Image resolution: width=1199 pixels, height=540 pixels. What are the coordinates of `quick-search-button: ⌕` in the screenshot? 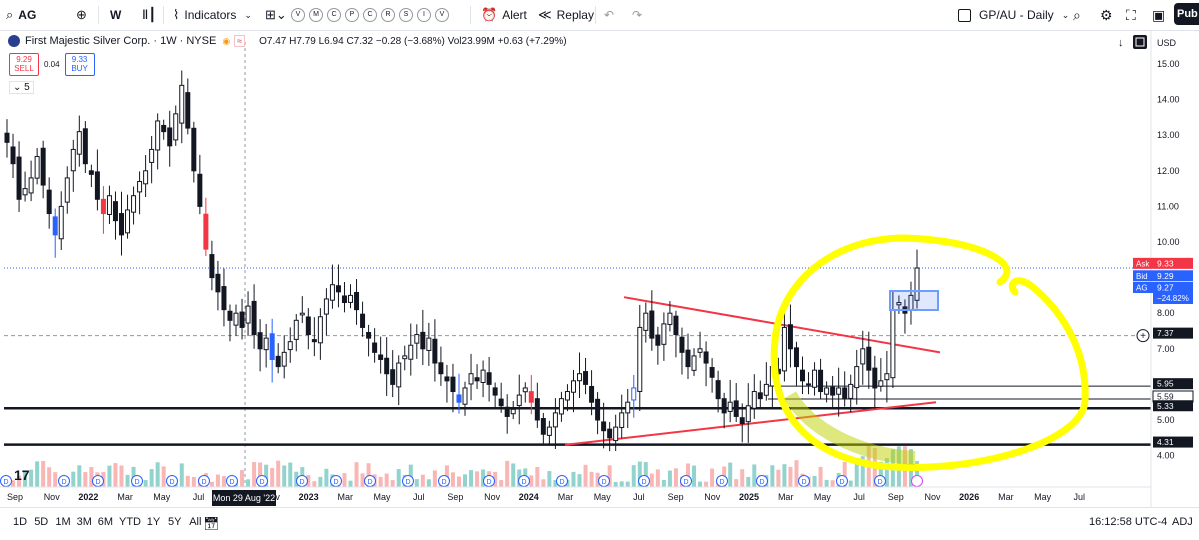 It's located at (1077, 15).